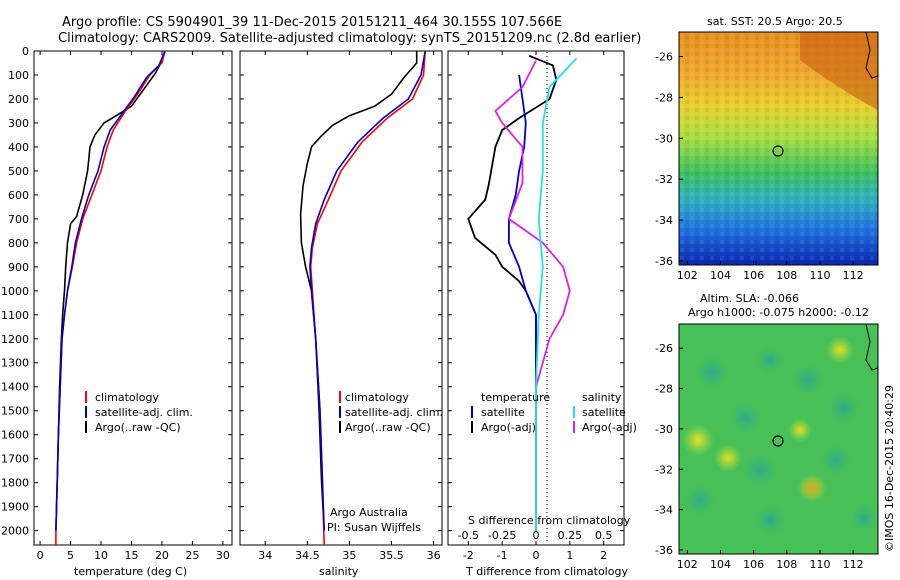 Image resolution: width=900 pixels, height=580 pixels. What do you see at coordinates (15, 507) in the screenshot?
I see `depth-tick-label: 1900` at bounding box center [15, 507].